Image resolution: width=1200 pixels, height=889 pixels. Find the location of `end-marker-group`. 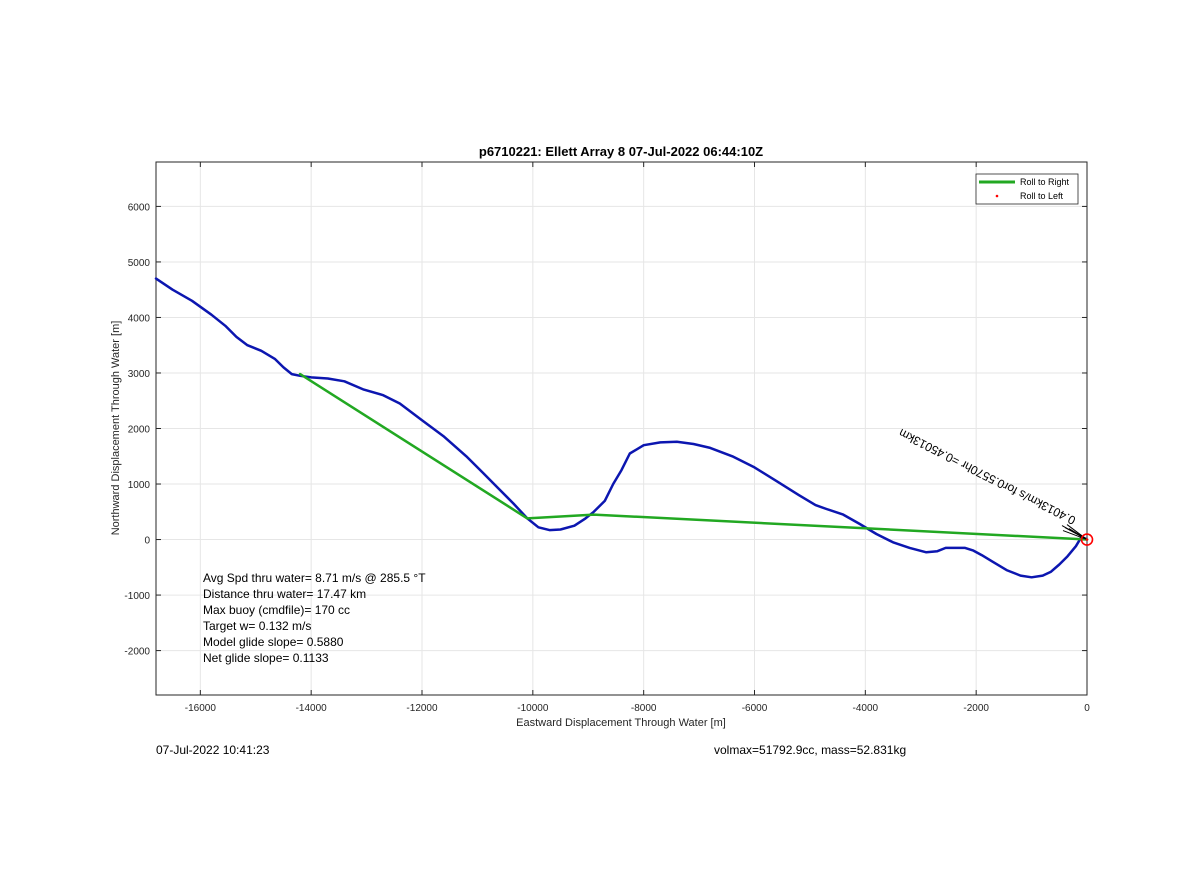

end-marker-group is located at coordinates (1077, 535).